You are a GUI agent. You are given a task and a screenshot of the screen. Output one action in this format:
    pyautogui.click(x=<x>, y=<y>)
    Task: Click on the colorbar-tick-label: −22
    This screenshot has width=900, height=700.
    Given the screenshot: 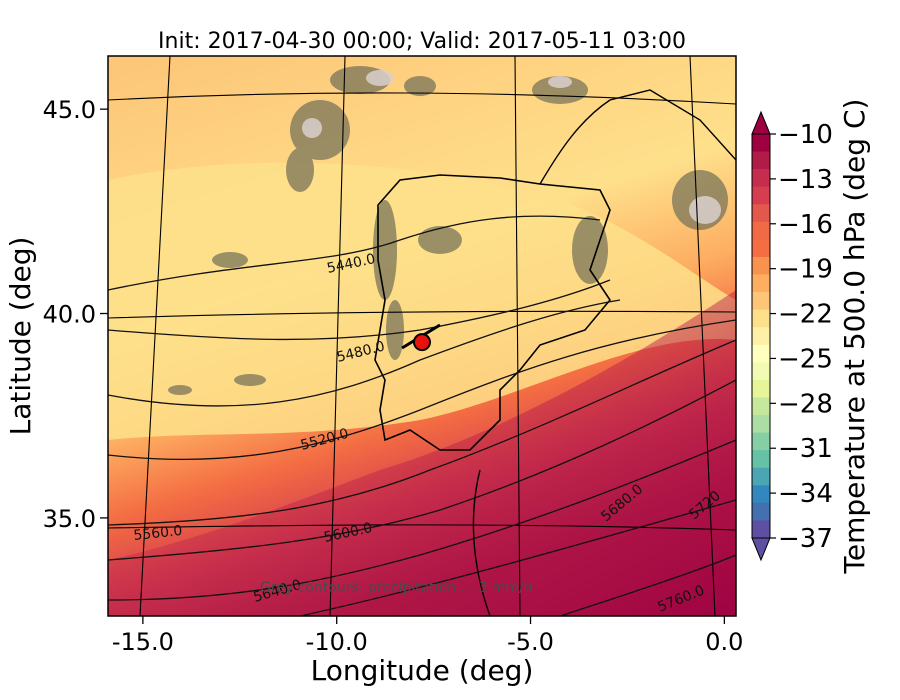 What is the action you would take?
    pyautogui.click(x=805, y=315)
    